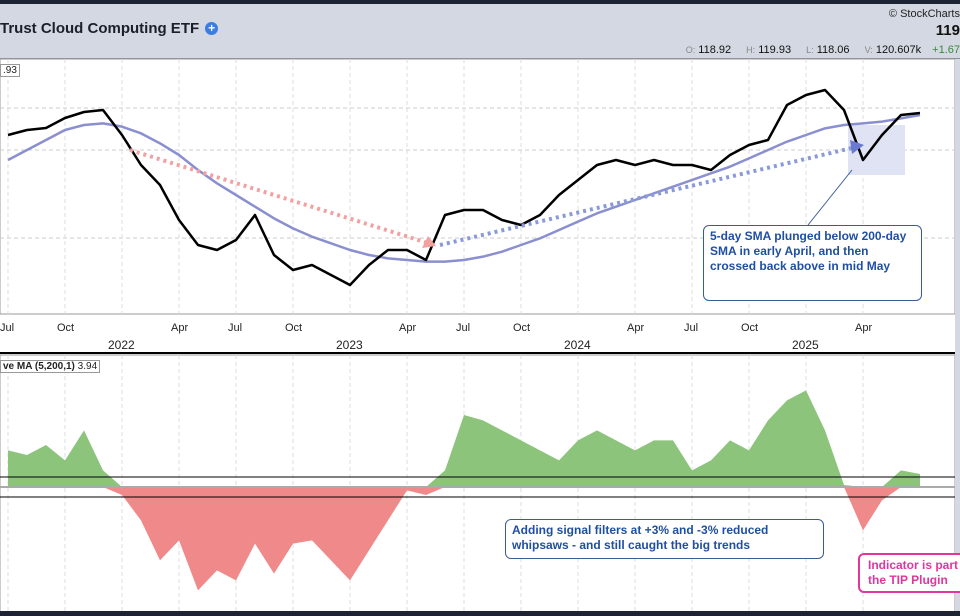 The height and width of the screenshot is (616, 960). Describe the element at coordinates (830, 197) in the screenshot. I see `callout-line` at that location.